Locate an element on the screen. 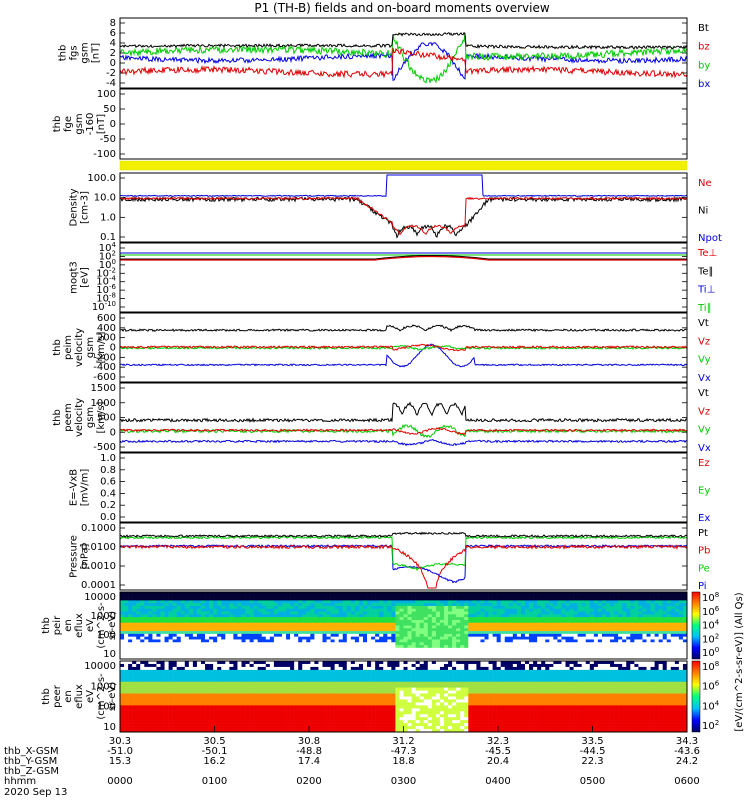 Image resolution: width=750 pixels, height=800 pixels. ytick-label: 0.1 is located at coordinates (108, 237).